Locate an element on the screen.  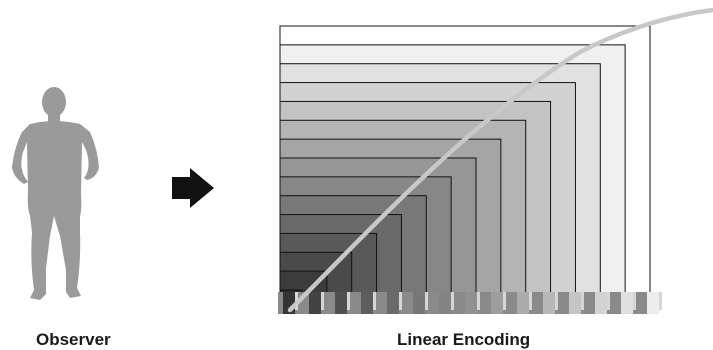
observer-caption: Observer is located at coordinates (73, 339).